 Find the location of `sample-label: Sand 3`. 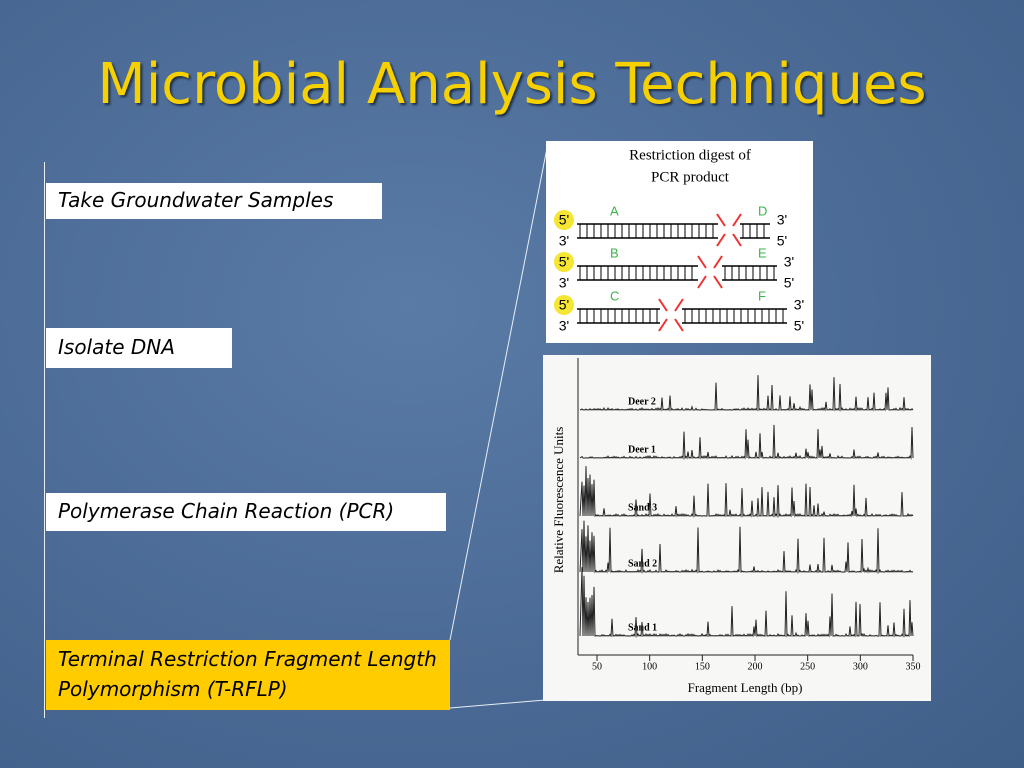

sample-label: Sand 3 is located at coordinates (642, 507).